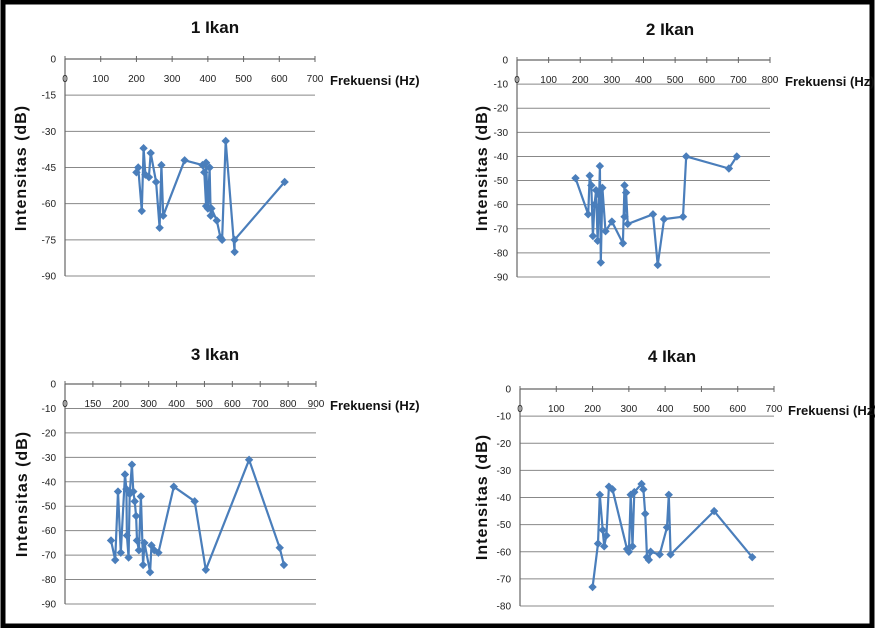 The image size is (875, 628). What do you see at coordinates (232, 404) in the screenshot?
I see `x-tick-label: 600` at bounding box center [232, 404].